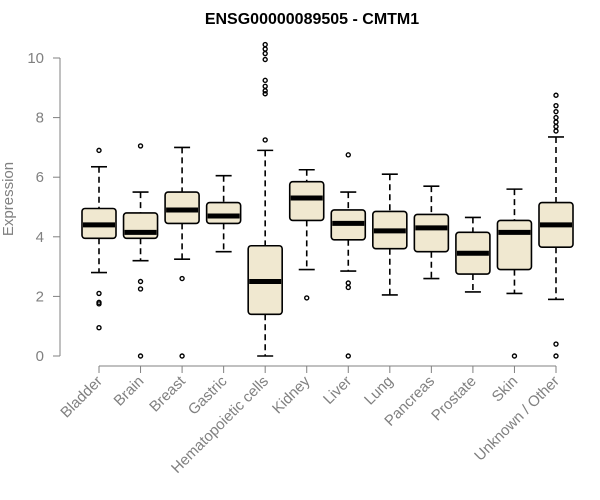  I want to click on box-bladder, so click(99, 239).